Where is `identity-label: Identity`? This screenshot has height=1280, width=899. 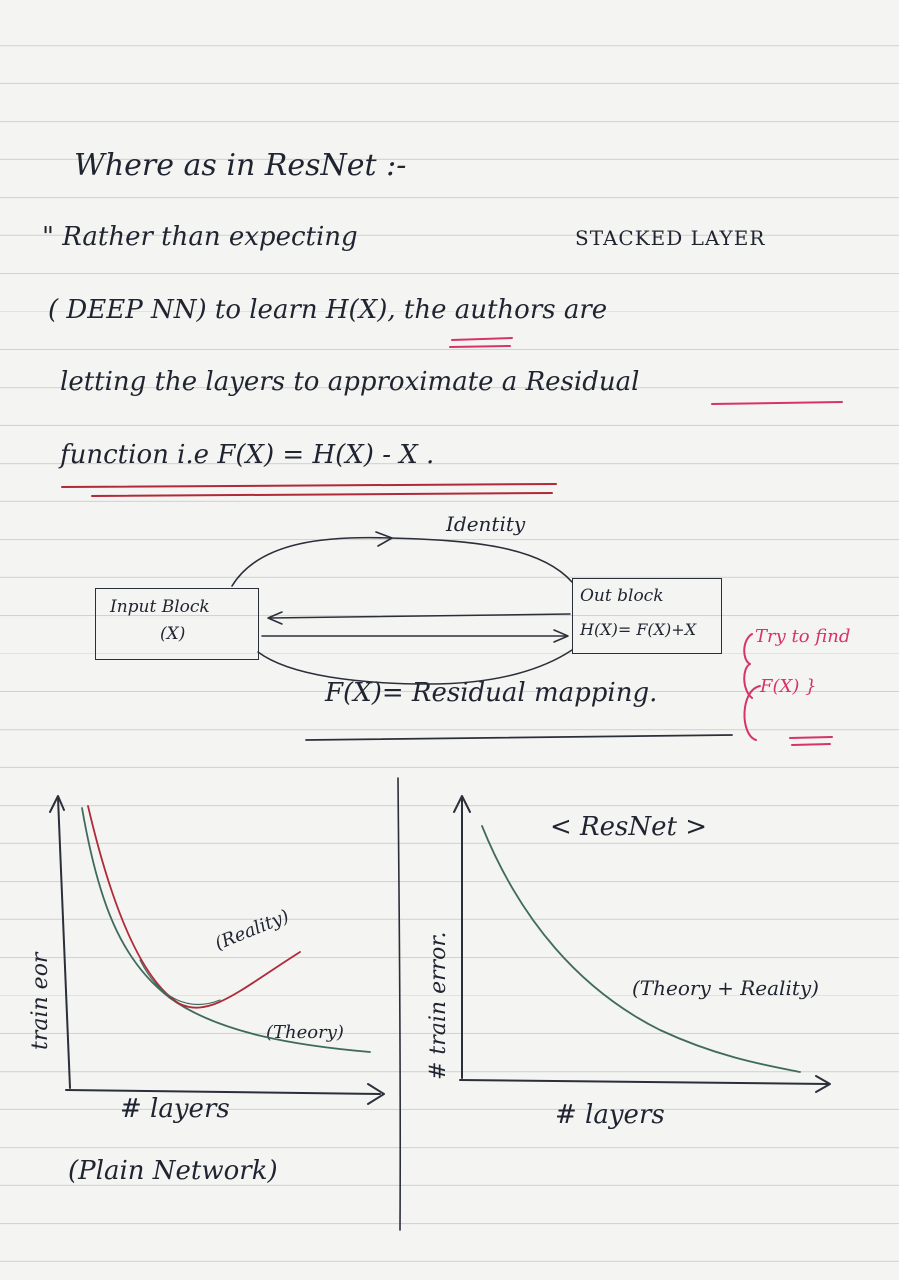
identity-label: Identity is located at coordinates (486, 524).